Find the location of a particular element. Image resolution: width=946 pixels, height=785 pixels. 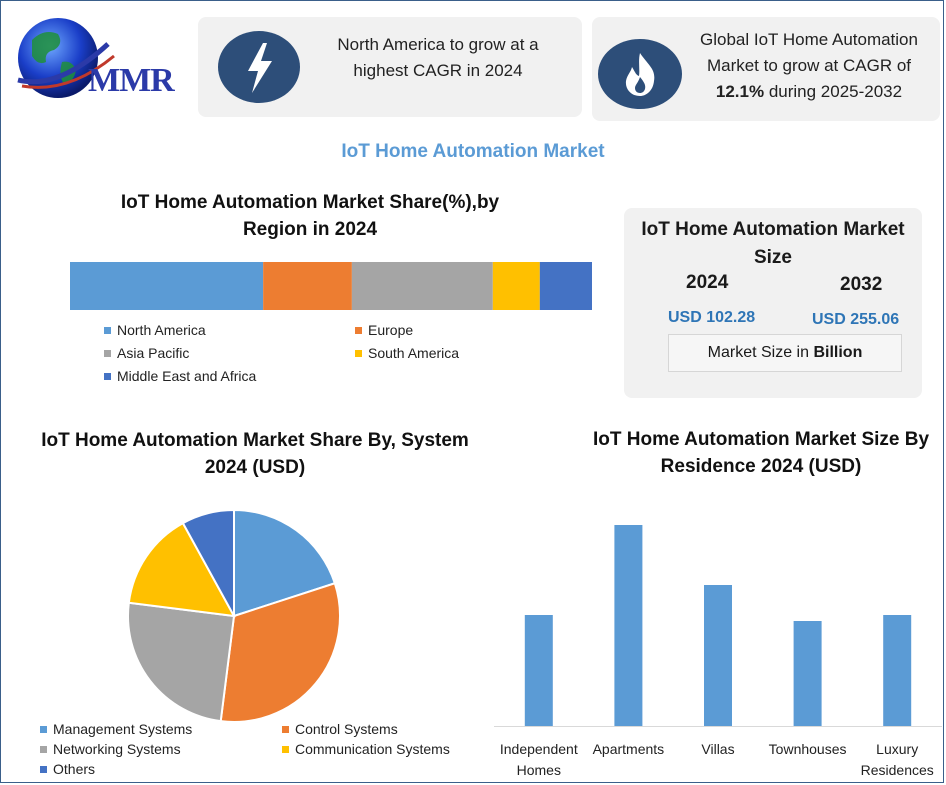

legend-item-networking-systems: Networking Systems is located at coordinates (110, 749).